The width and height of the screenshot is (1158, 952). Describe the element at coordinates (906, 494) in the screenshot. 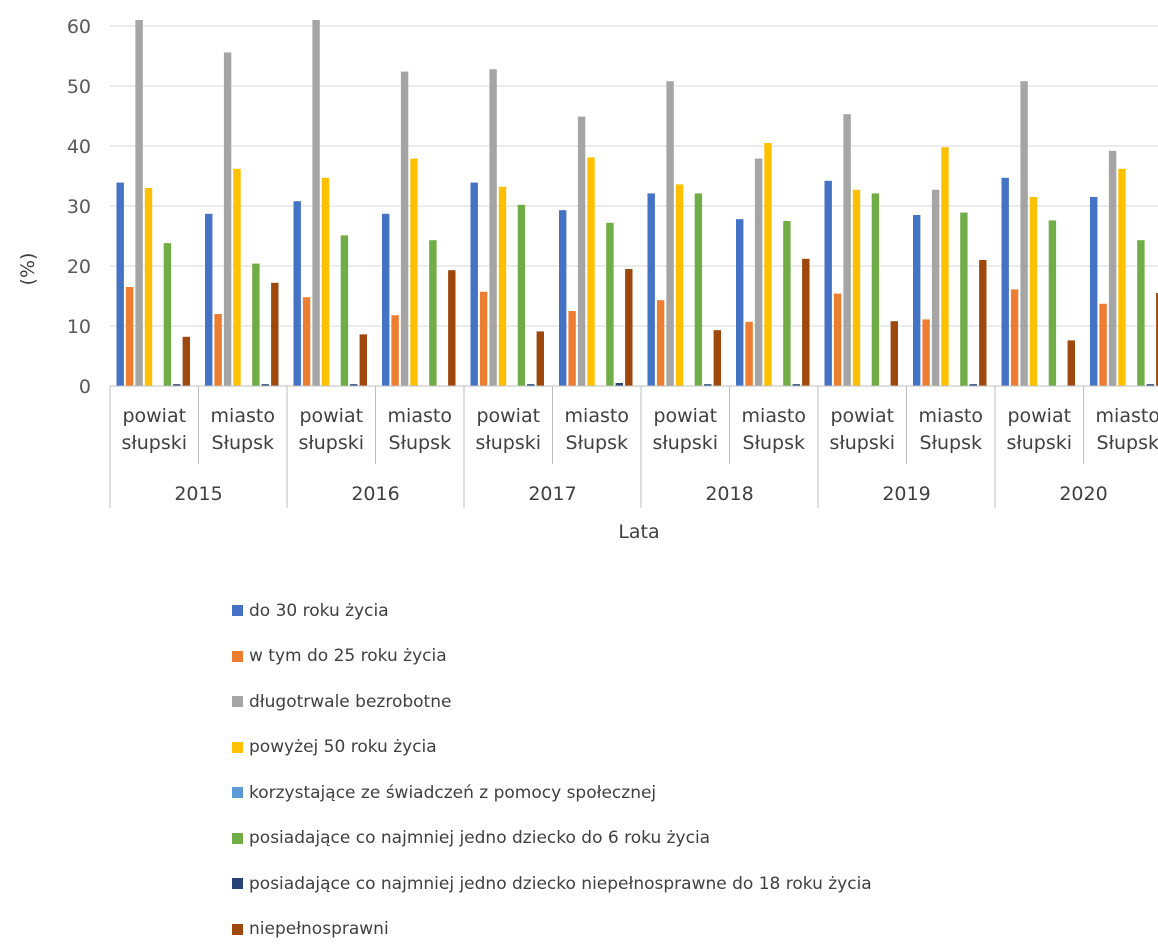

I see `x-group-label: 2019` at that location.